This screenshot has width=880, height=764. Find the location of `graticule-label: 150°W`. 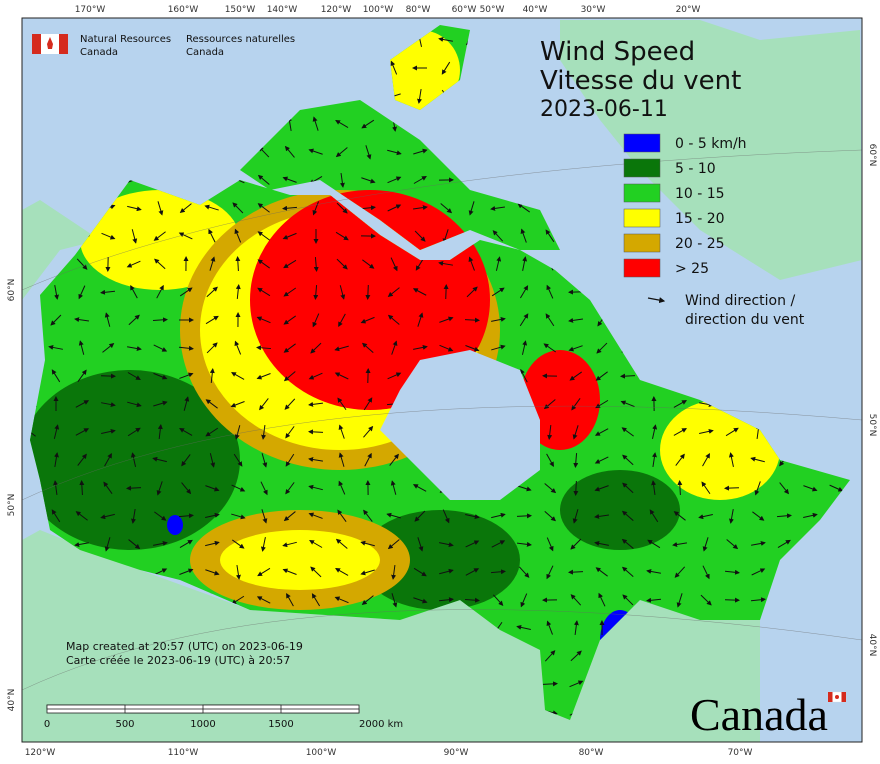

graticule-label: 150°W is located at coordinates (240, 10).